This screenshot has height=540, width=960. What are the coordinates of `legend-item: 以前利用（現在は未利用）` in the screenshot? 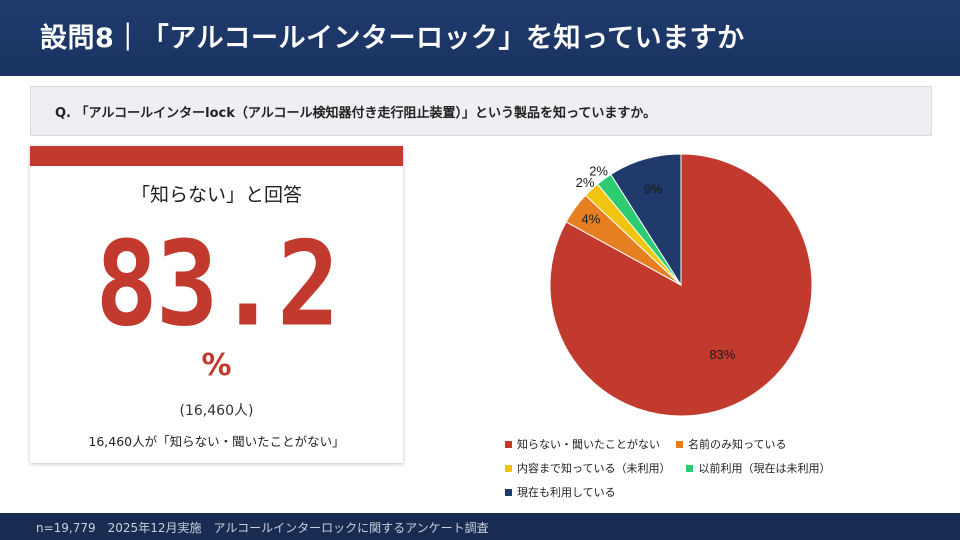 It's located at (758, 468).